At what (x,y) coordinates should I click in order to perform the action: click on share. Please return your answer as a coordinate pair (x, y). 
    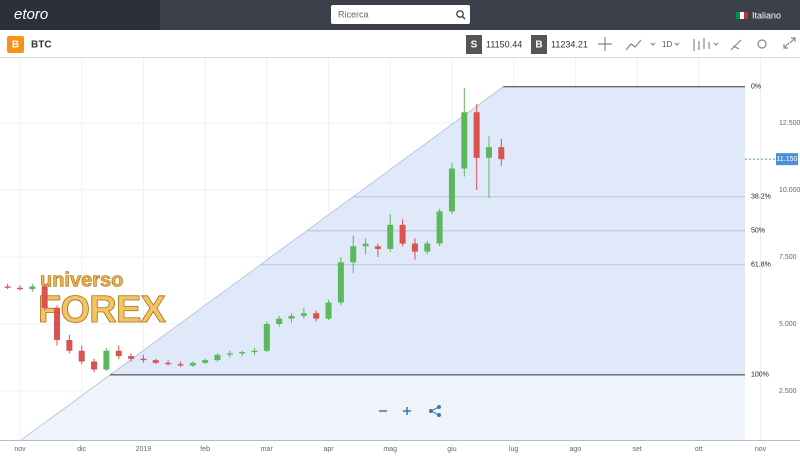
    Looking at the image, I should click on (435, 411).